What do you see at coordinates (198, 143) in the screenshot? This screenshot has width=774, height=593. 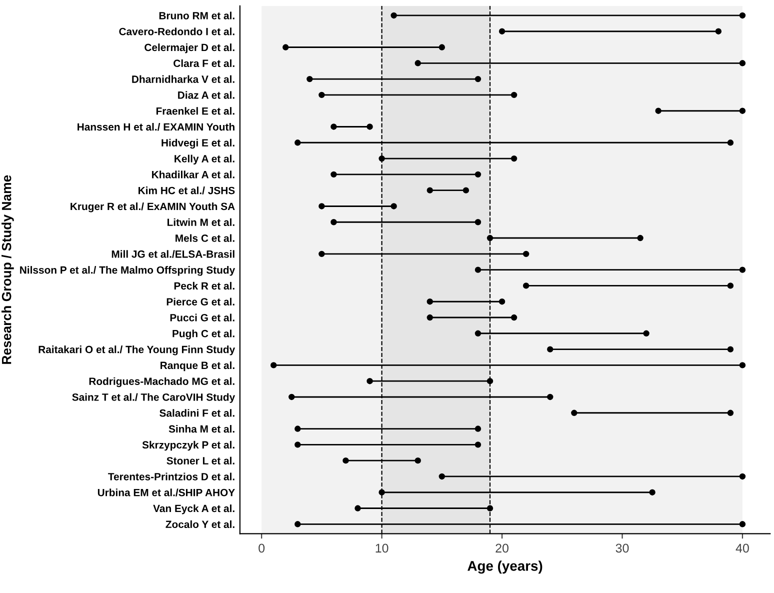 I see `y-tick-label: Hidvegi E et al.` at bounding box center [198, 143].